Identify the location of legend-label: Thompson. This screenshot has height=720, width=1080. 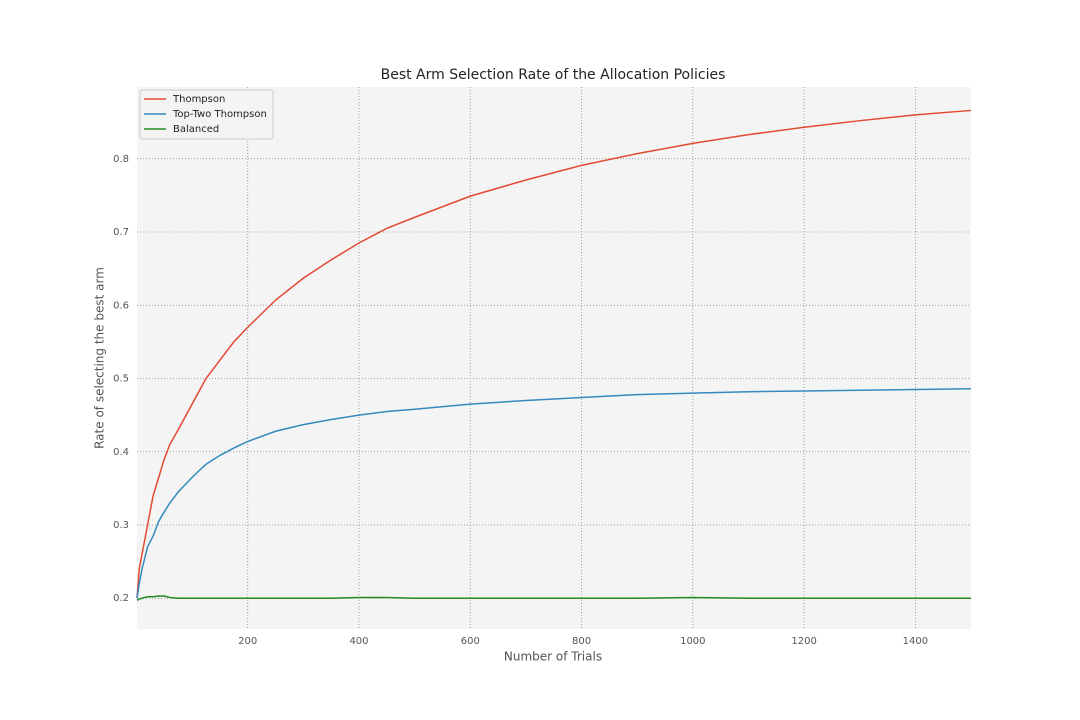
(198, 99).